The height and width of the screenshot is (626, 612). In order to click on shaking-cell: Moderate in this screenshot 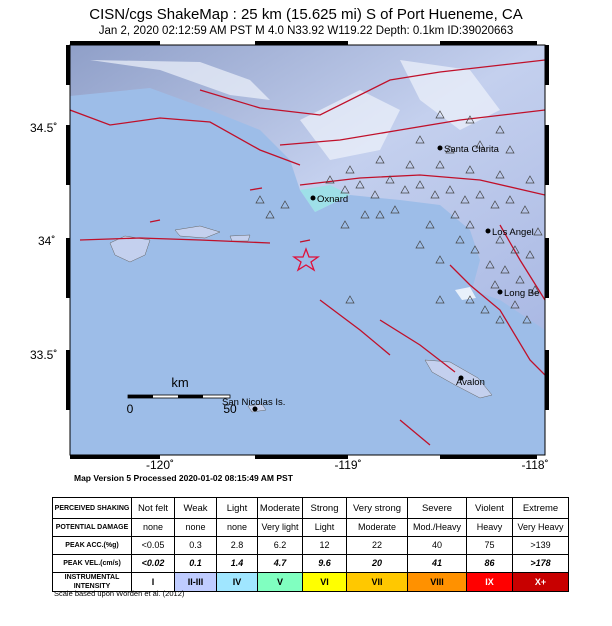, I will do `click(280, 508)`.